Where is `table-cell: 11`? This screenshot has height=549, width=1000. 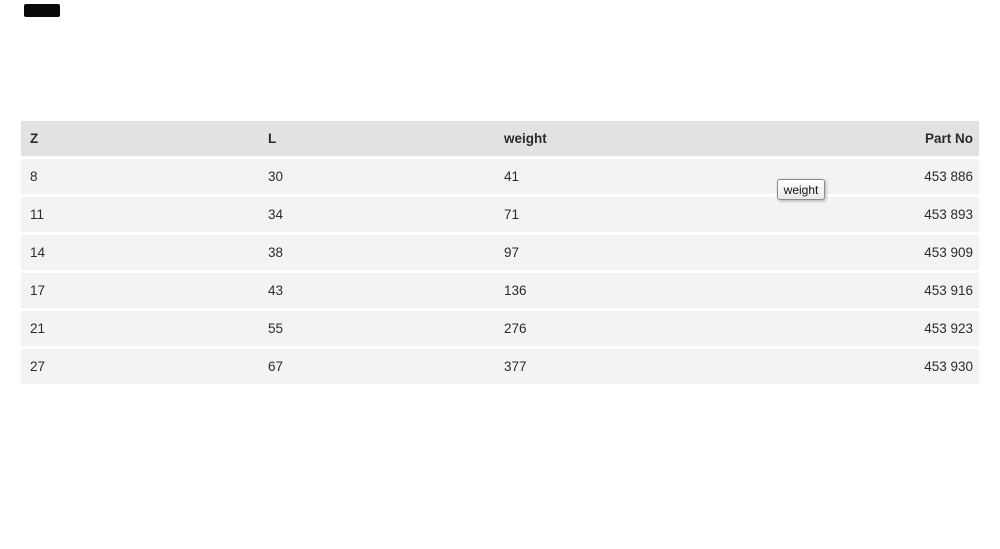
table-cell: 11 is located at coordinates (37, 214).